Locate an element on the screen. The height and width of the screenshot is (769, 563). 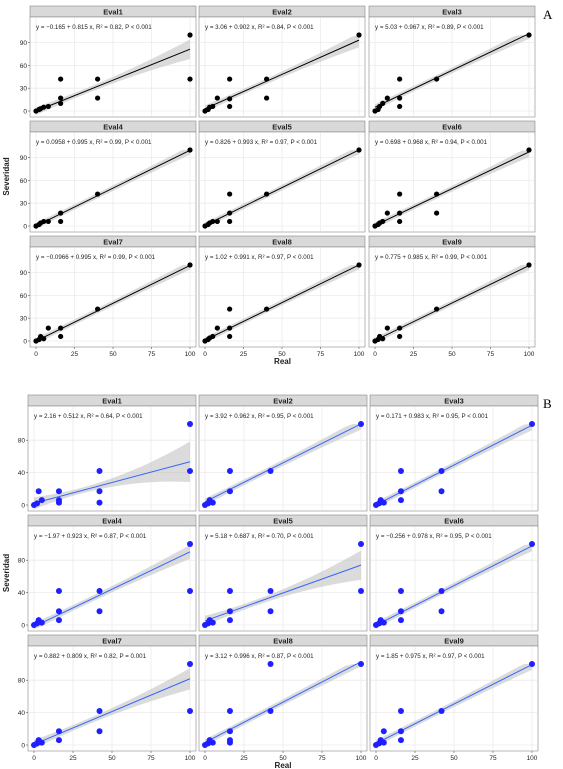
regression-equation: y = 3.12 + 0.996 x, R² = 0.87, P < 0.001 is located at coordinates (259, 656).